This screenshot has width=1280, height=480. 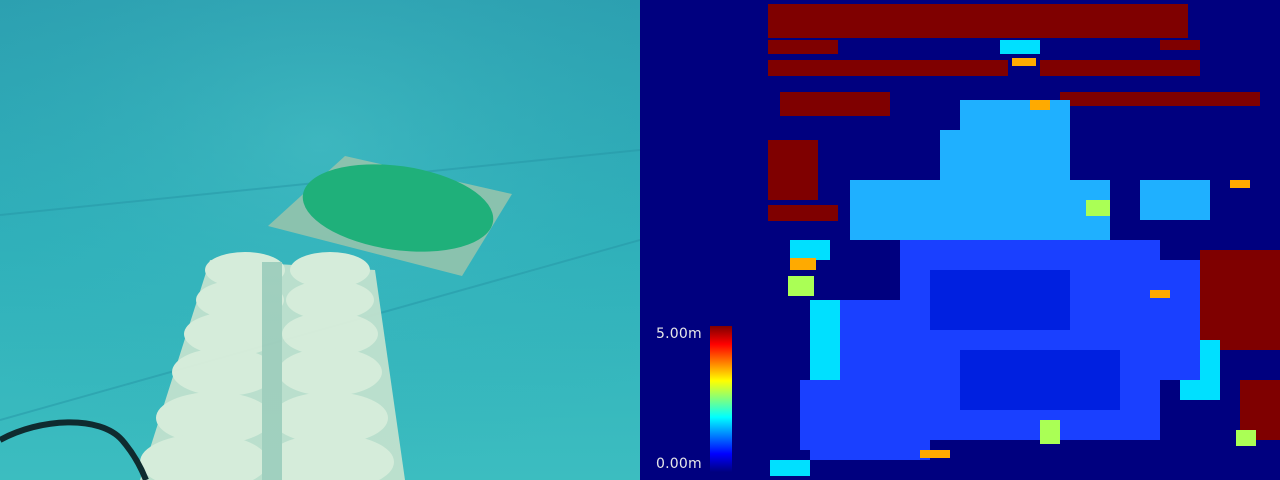 What do you see at coordinates (679, 334) in the screenshot?
I see `legend-max-label: 5.00m` at bounding box center [679, 334].